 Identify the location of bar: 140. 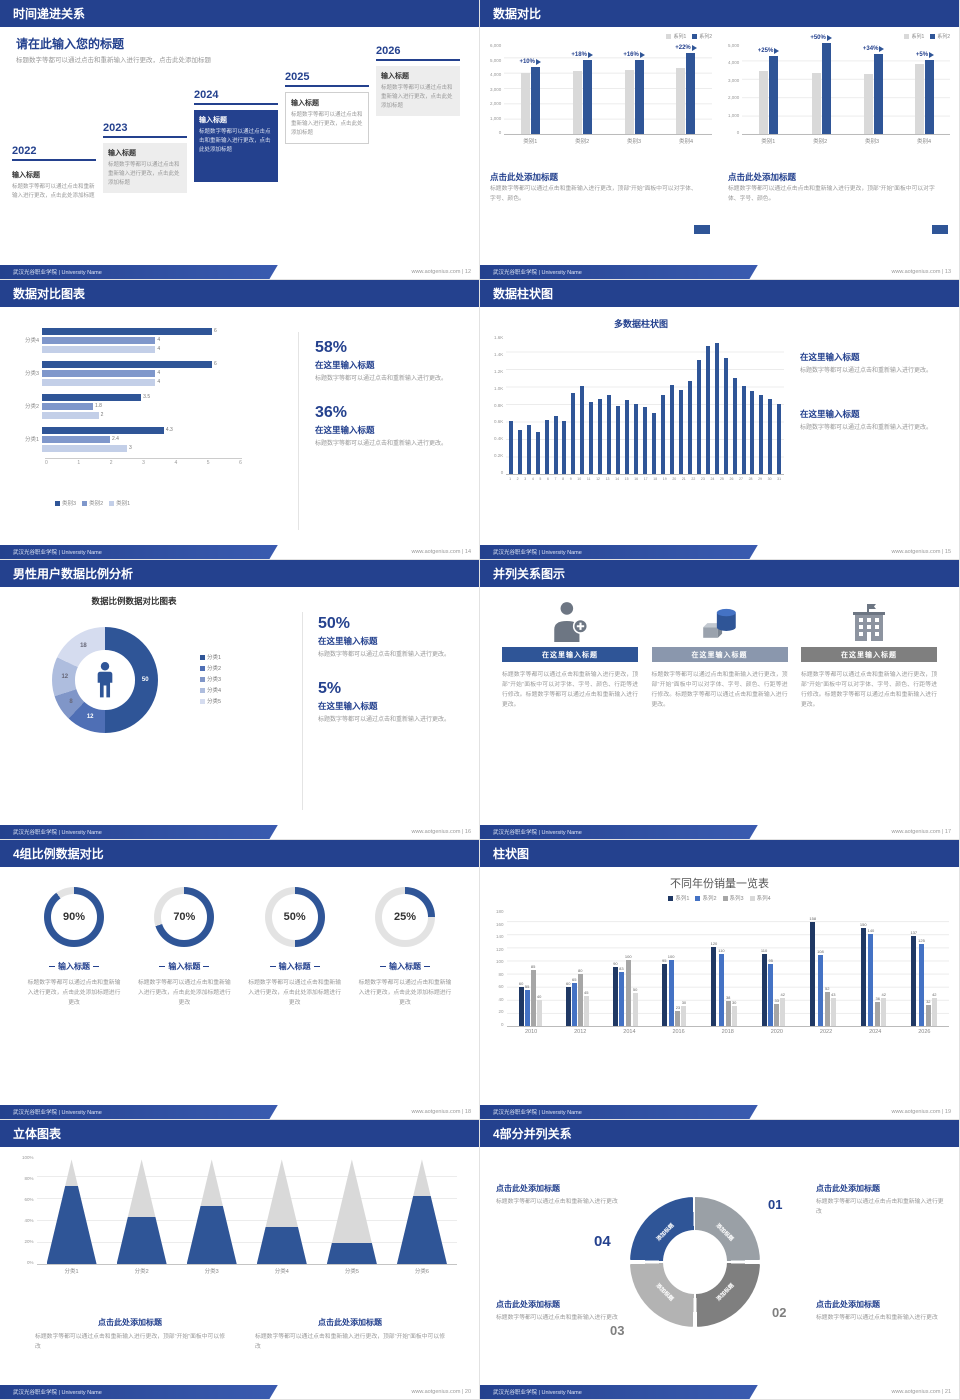
(871, 977).